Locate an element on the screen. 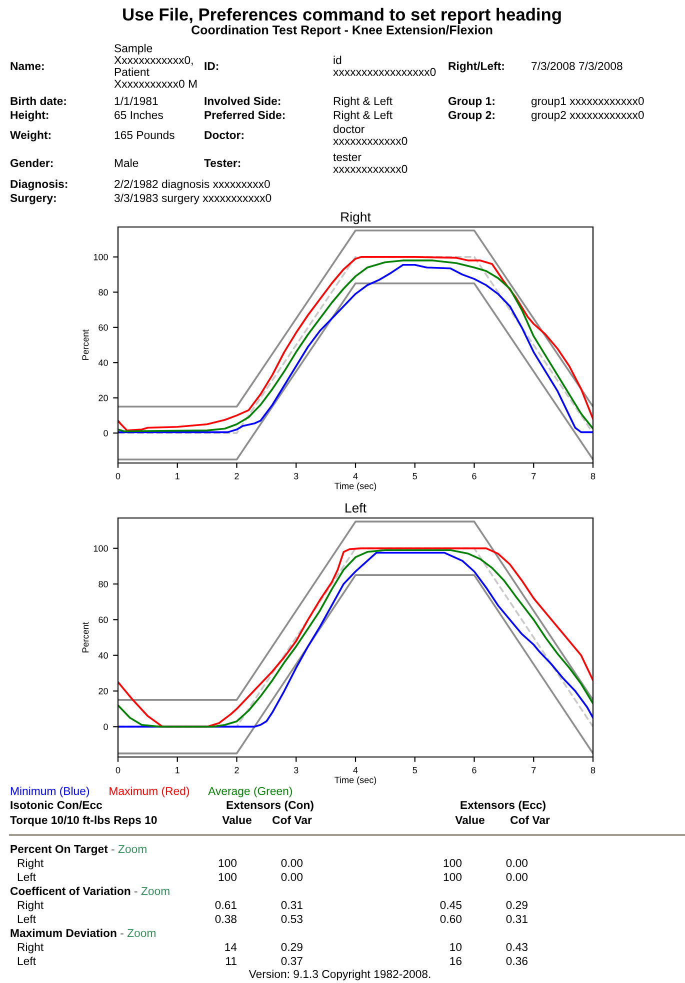 This screenshot has height=983, width=685. text: Male is located at coordinates (126, 163).